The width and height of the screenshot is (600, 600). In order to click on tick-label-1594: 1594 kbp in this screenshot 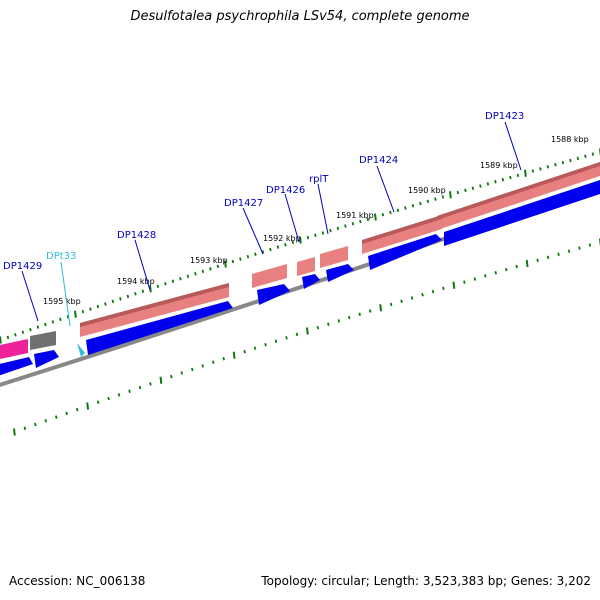, I will do `click(136, 281)`.